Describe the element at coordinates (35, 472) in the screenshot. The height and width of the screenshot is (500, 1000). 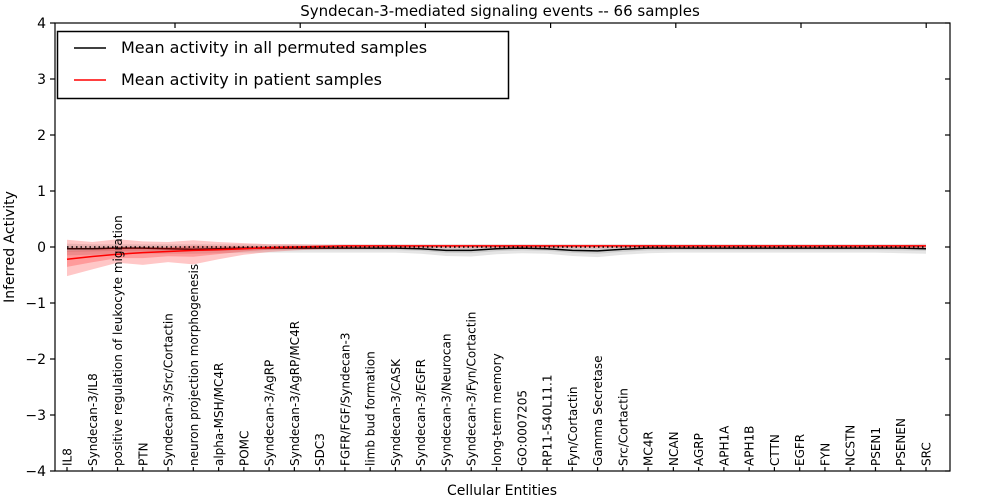
I see `y-tick-label: −4` at that location.